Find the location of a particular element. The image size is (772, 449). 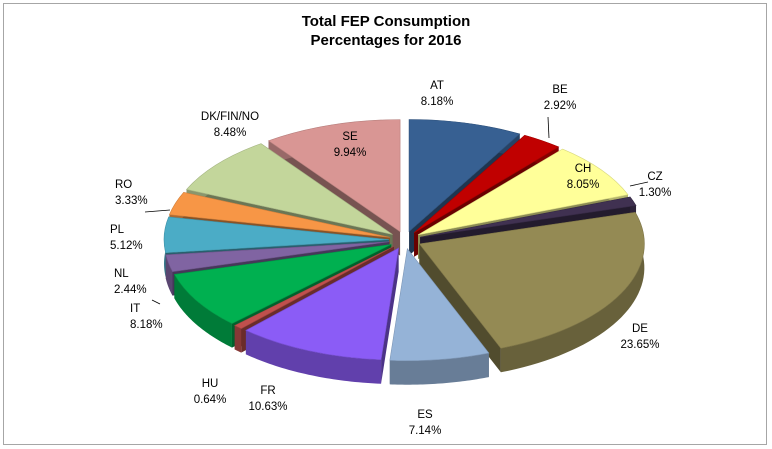

slice-label-se: SE is located at coordinates (350, 137).